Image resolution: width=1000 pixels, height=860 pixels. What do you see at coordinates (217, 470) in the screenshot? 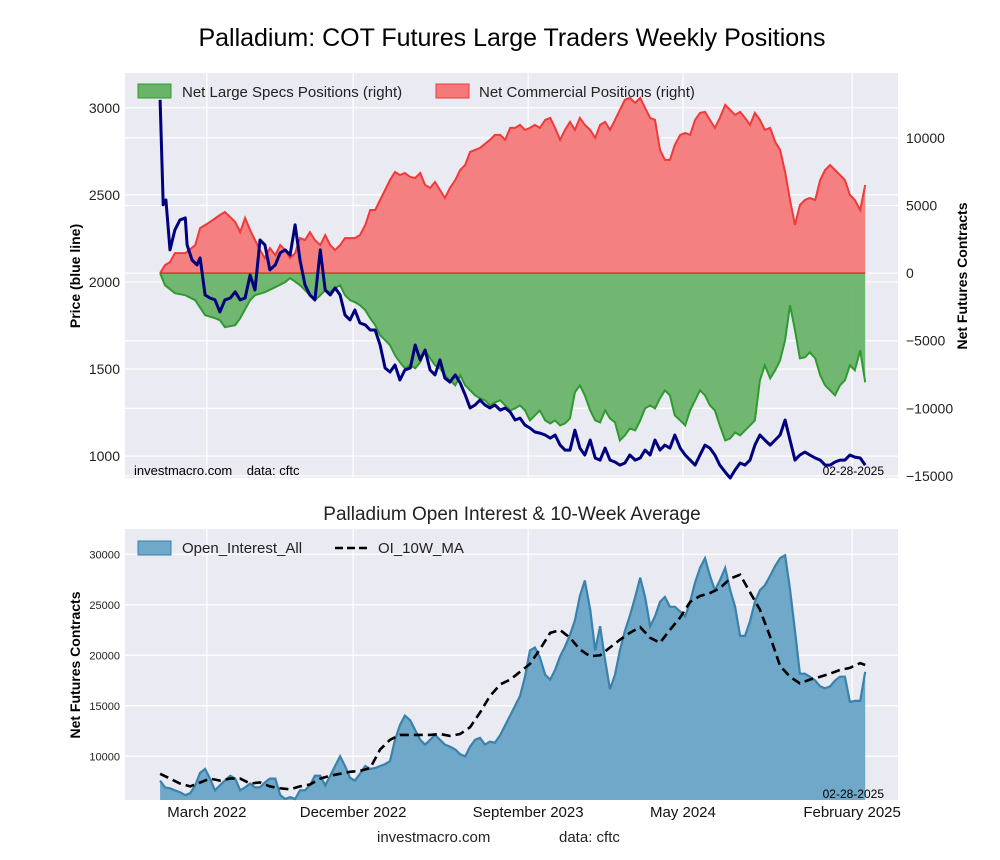
I see `top-source-note: investmacro.com data: cftc` at bounding box center [217, 470].